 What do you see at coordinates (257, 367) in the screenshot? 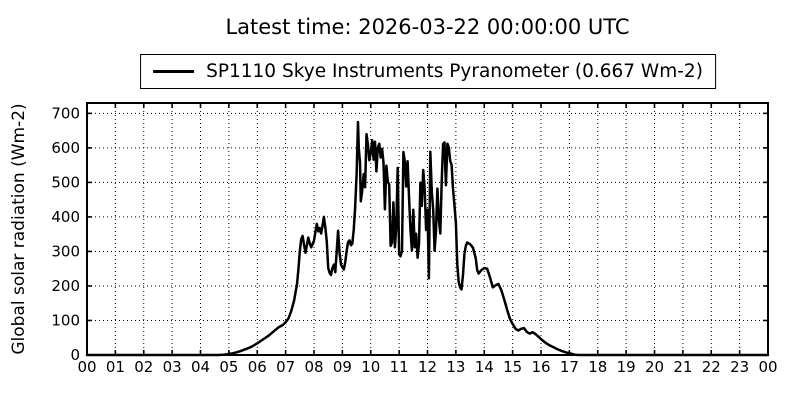
I see `x-tick-label: 06` at bounding box center [257, 367].